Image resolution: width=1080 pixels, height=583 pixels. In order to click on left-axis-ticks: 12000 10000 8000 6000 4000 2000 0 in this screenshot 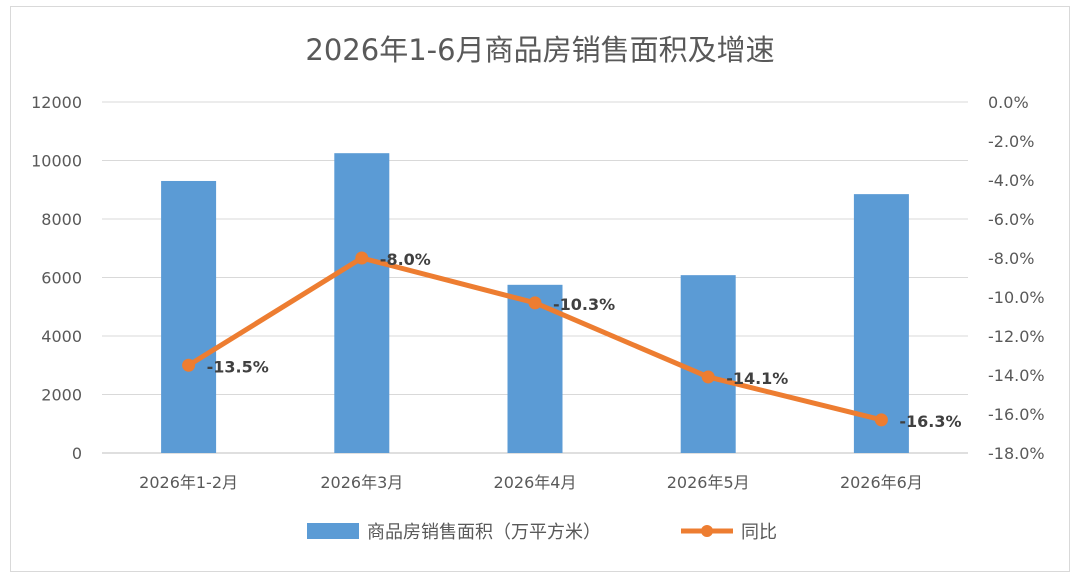, I will do `click(56, 278)`.